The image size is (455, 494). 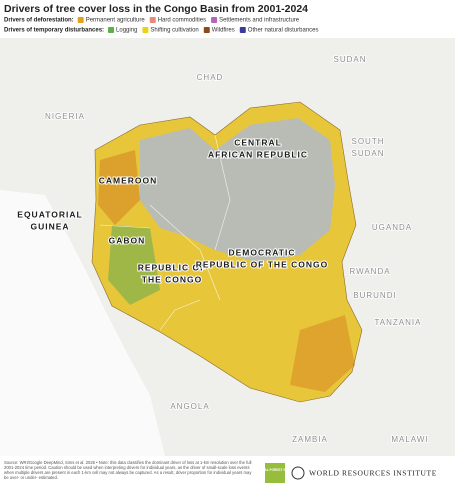 What do you see at coordinates (283, 31) in the screenshot?
I see `legend-label: Other natural disturbances` at bounding box center [283, 31].